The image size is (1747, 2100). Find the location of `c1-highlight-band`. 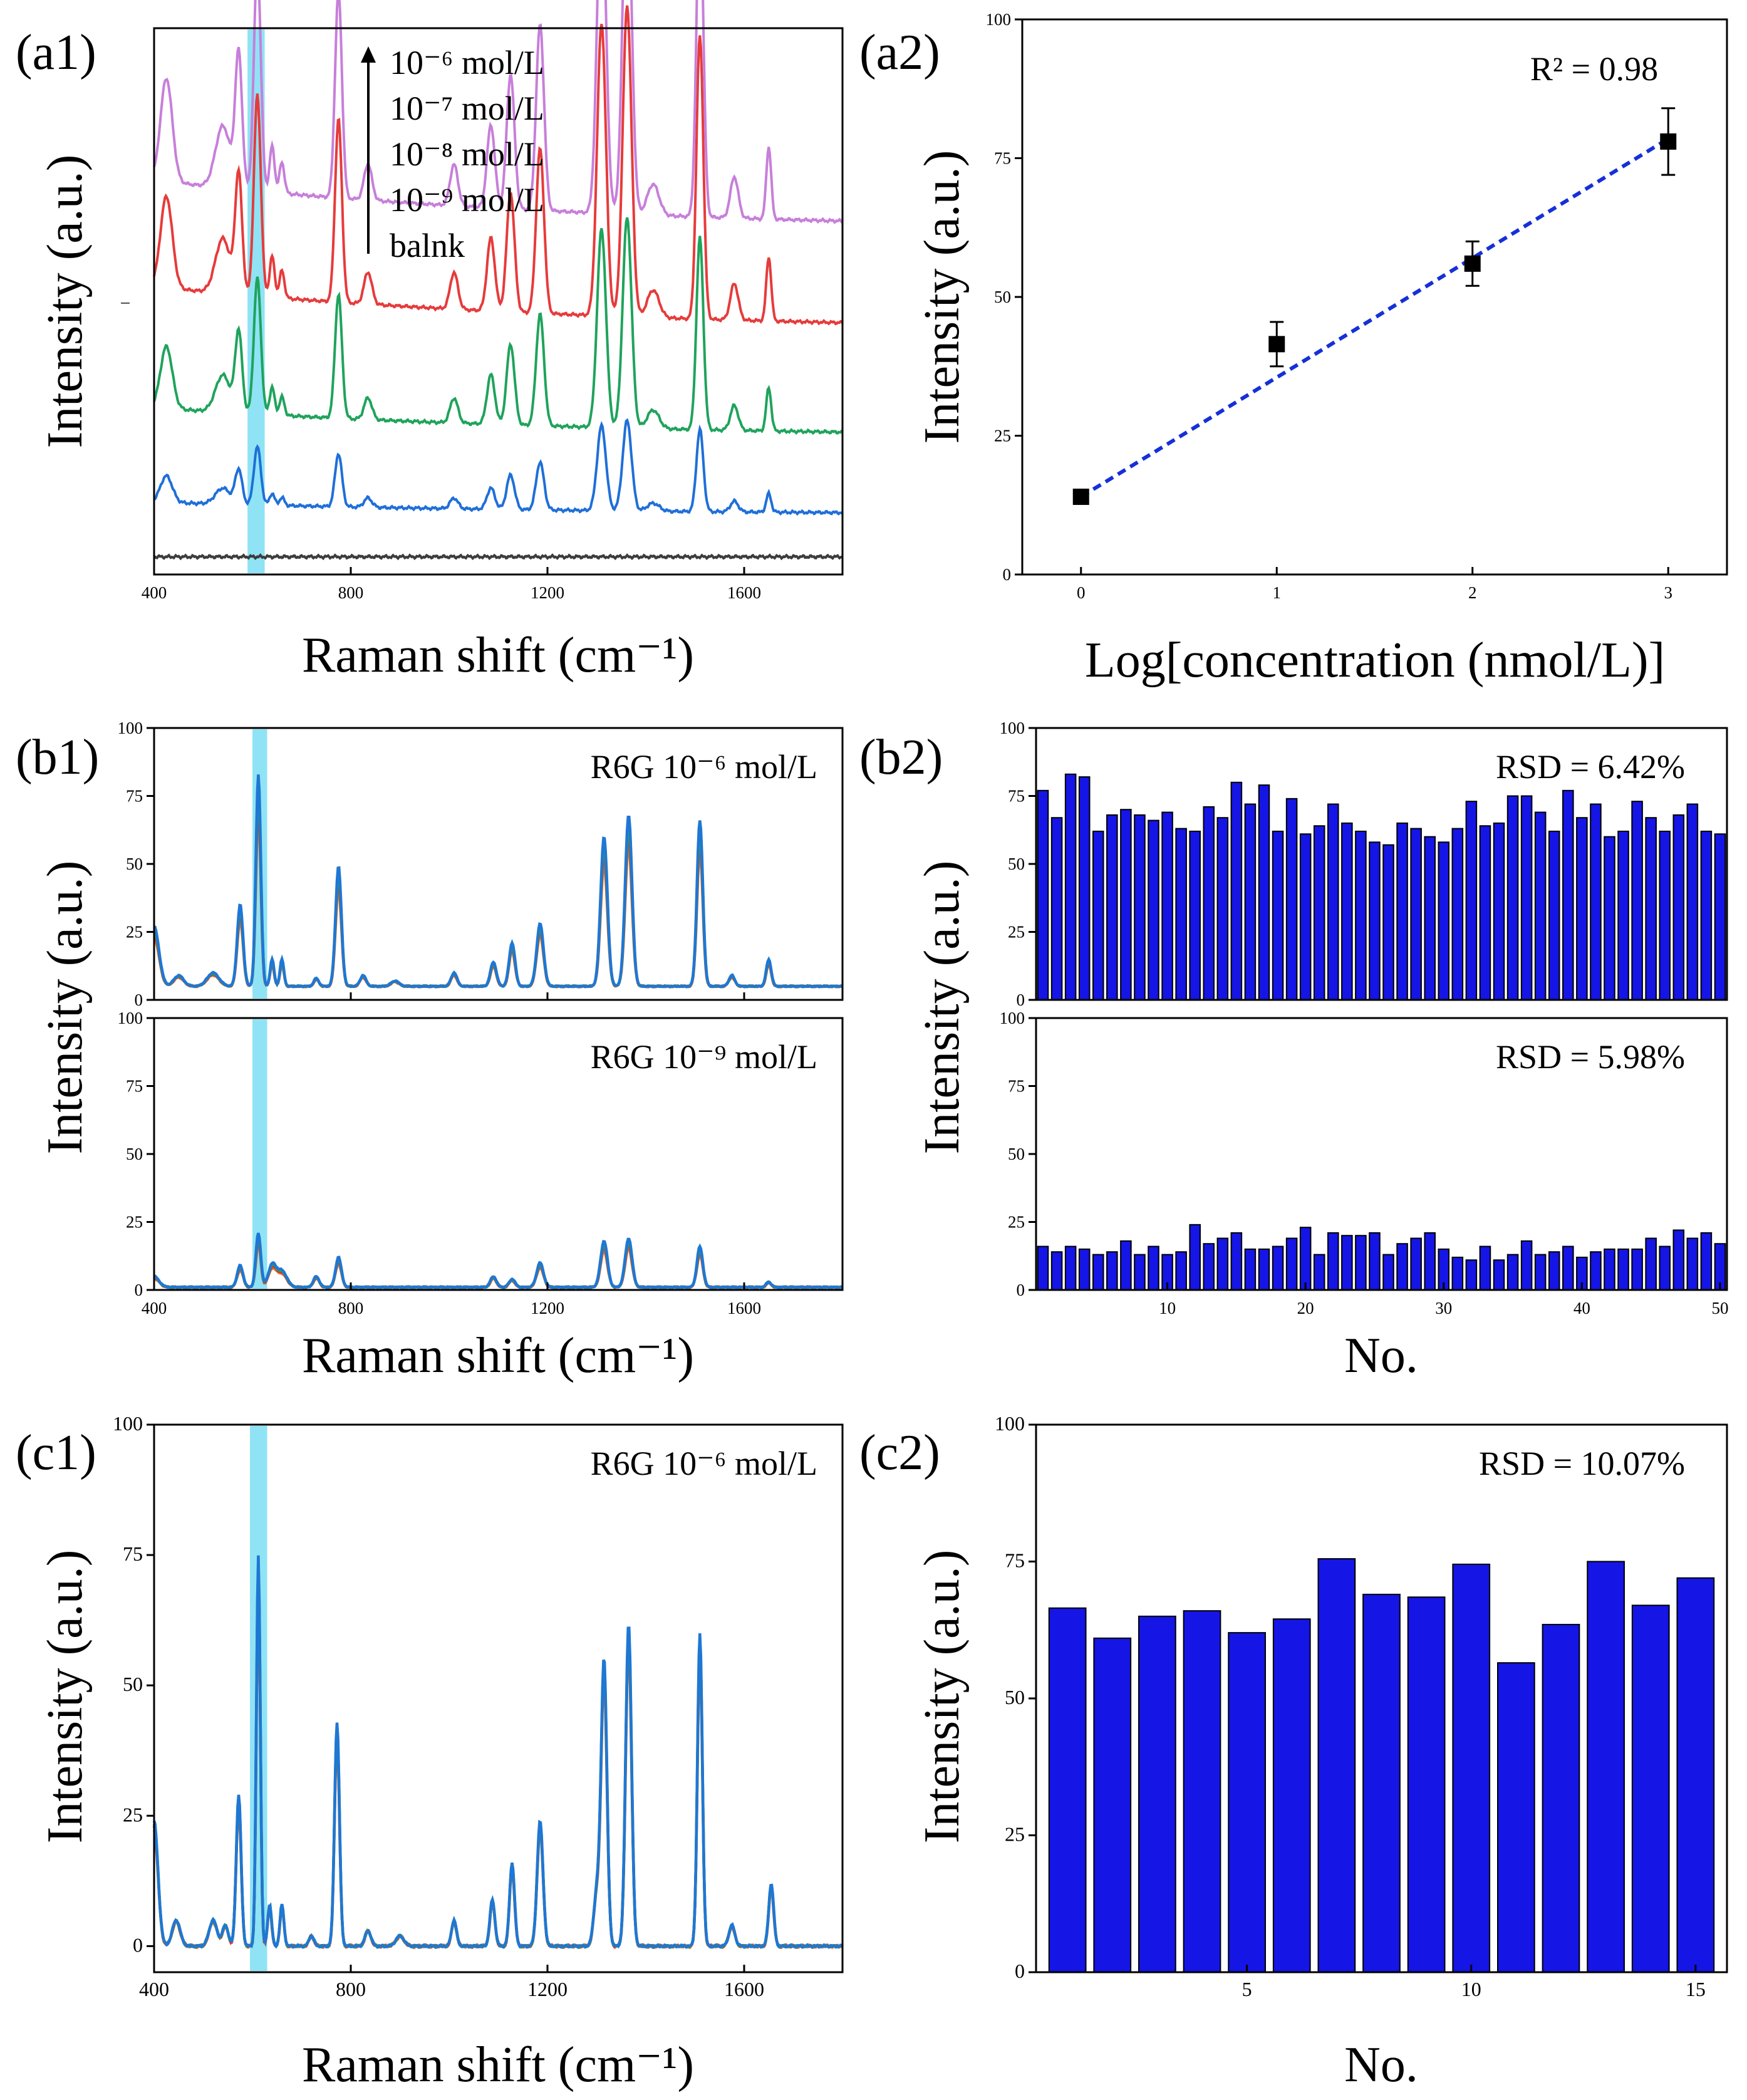

c1-highlight-band is located at coordinates (258, 1698).